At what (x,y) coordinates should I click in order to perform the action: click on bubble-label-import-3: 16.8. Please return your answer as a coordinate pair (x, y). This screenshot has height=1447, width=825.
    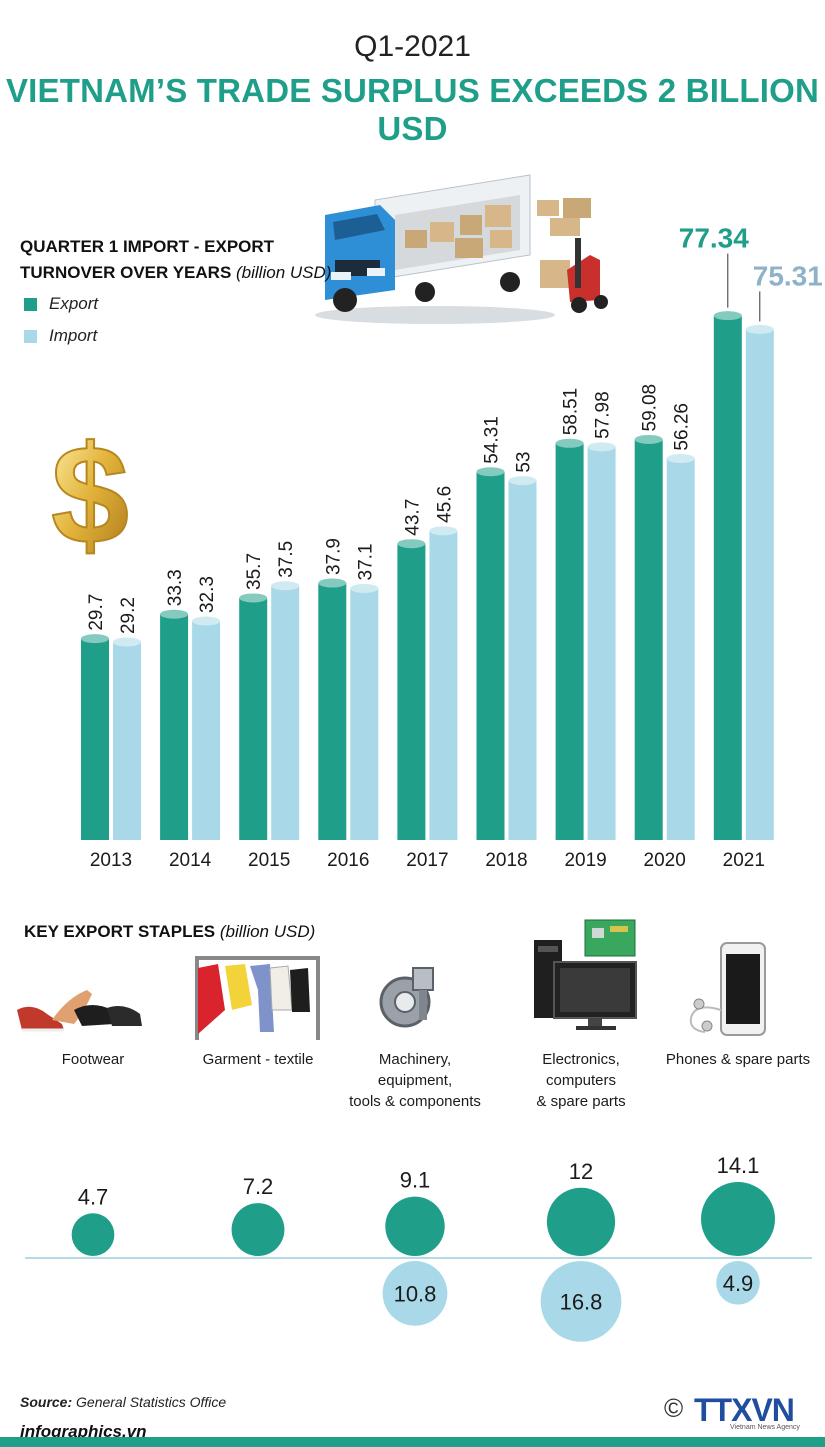
    Looking at the image, I should click on (581, 1301).